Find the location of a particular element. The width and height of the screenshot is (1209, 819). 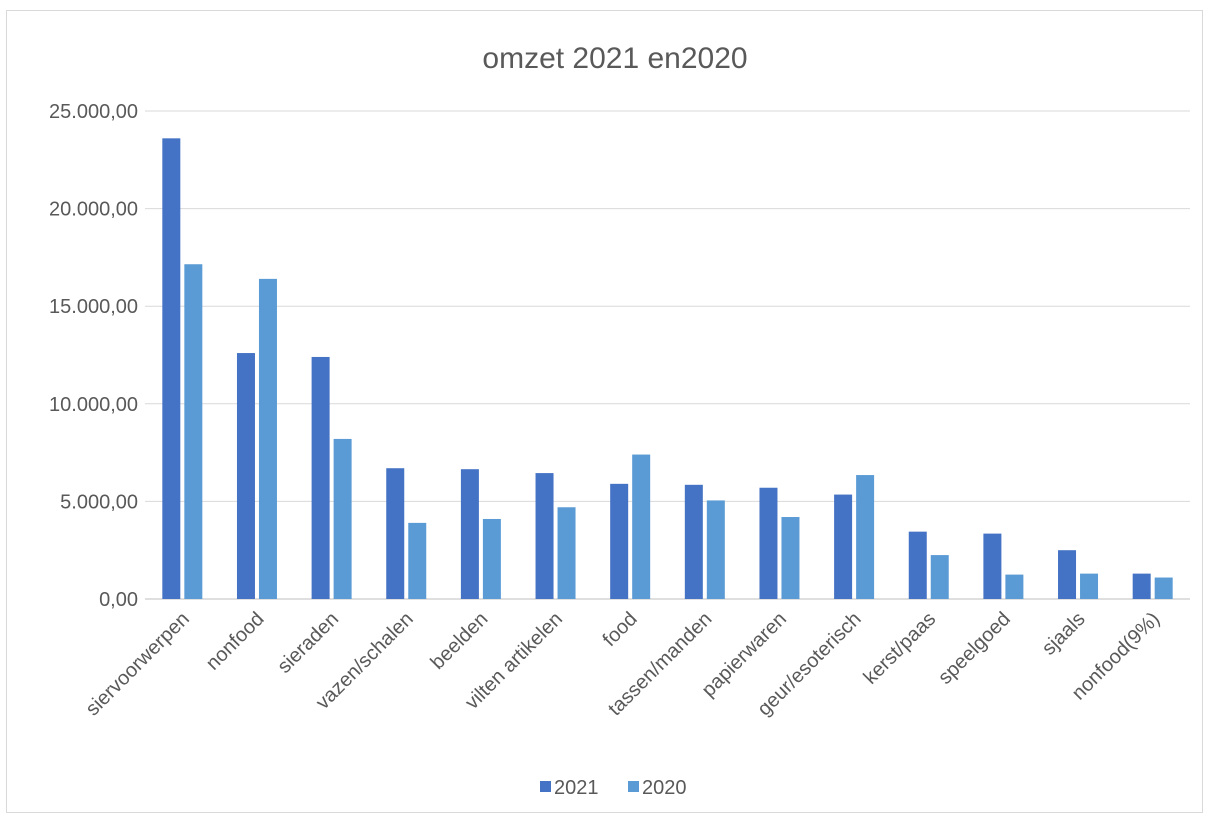

legend: 2021 2020 is located at coordinates (613, 788).